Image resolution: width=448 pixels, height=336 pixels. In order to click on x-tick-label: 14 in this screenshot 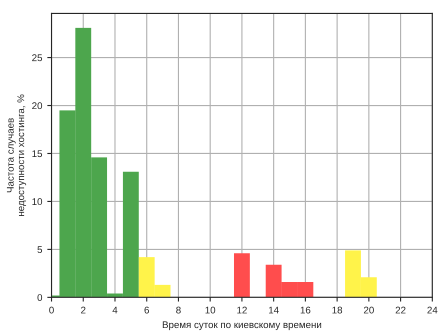, I will do `click(273, 310)`.